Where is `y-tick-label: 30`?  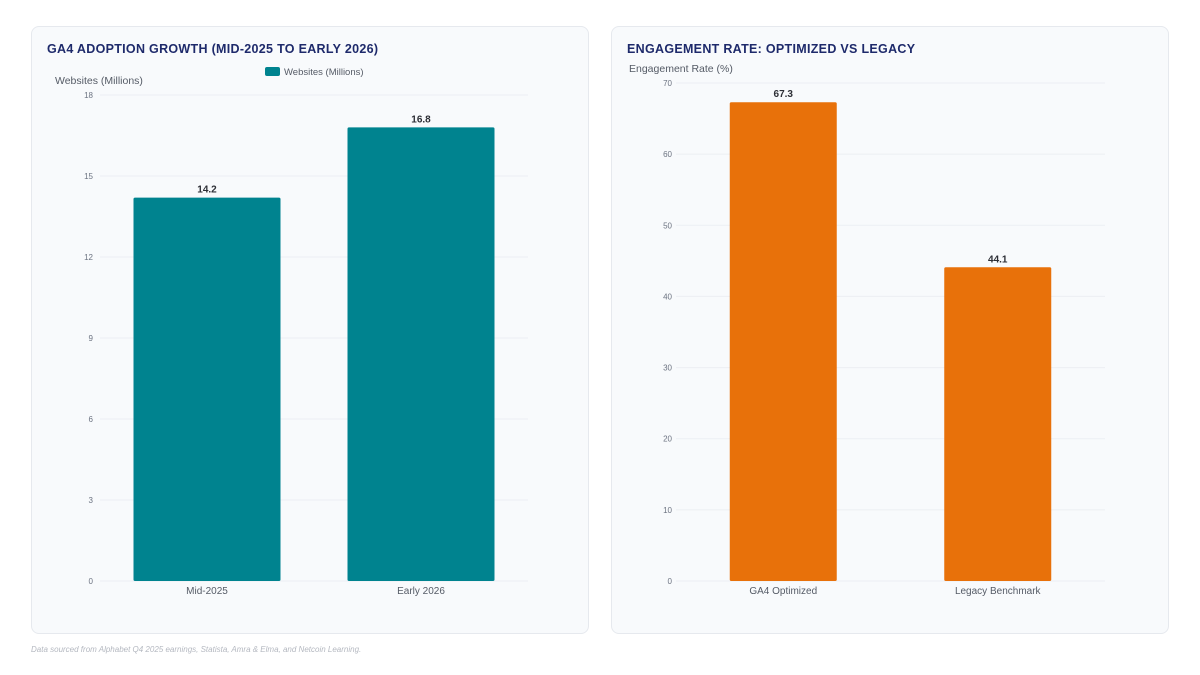 y-tick-label: 30 is located at coordinates (667, 368).